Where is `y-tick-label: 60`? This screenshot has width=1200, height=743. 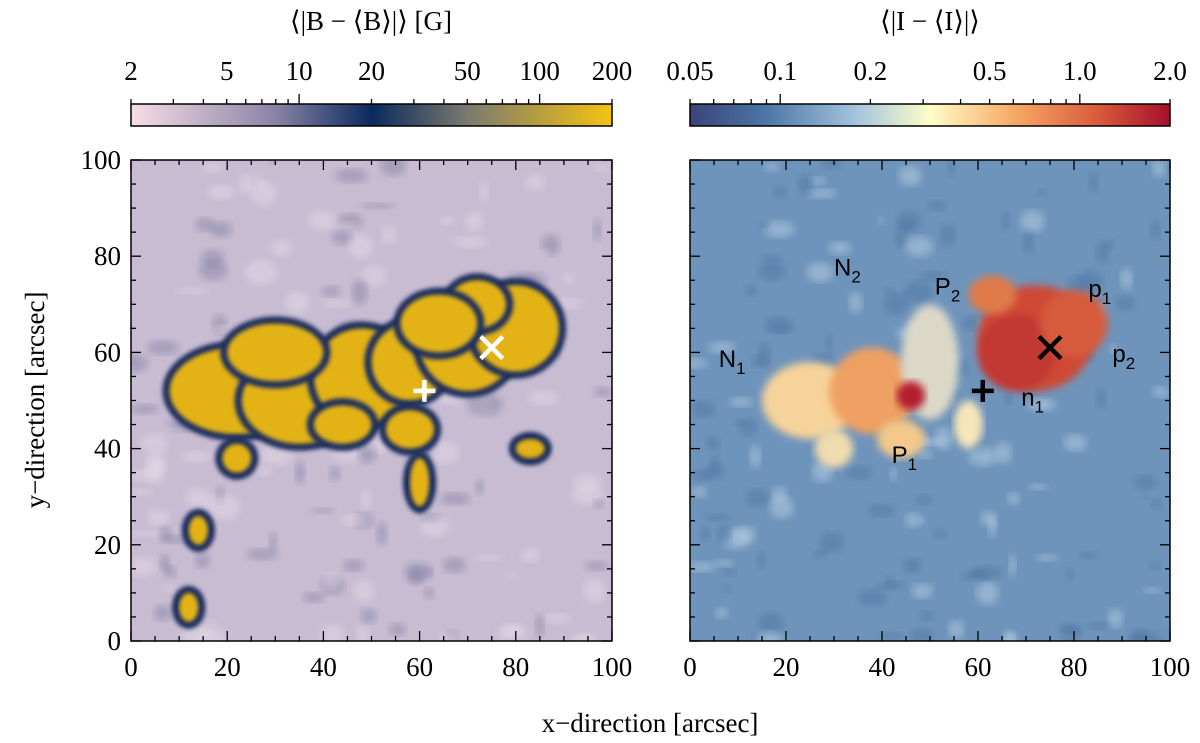 y-tick-label: 60 is located at coordinates (107, 352).